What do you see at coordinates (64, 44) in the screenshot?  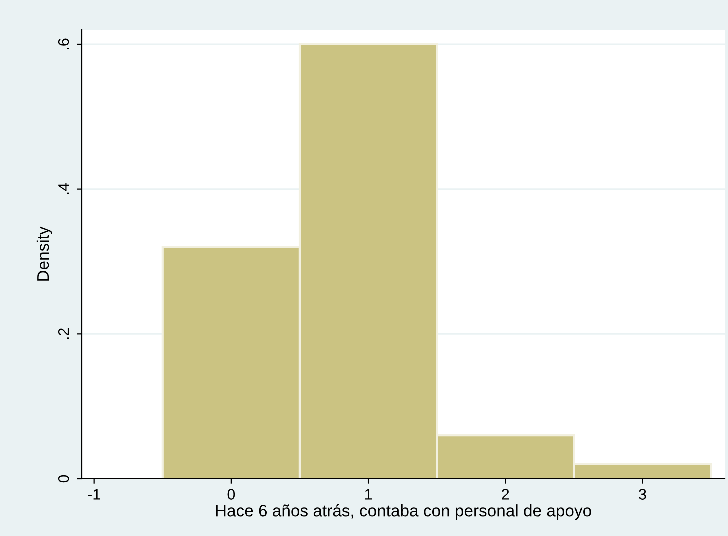 I see `y-tick-label: .6` at bounding box center [64, 44].